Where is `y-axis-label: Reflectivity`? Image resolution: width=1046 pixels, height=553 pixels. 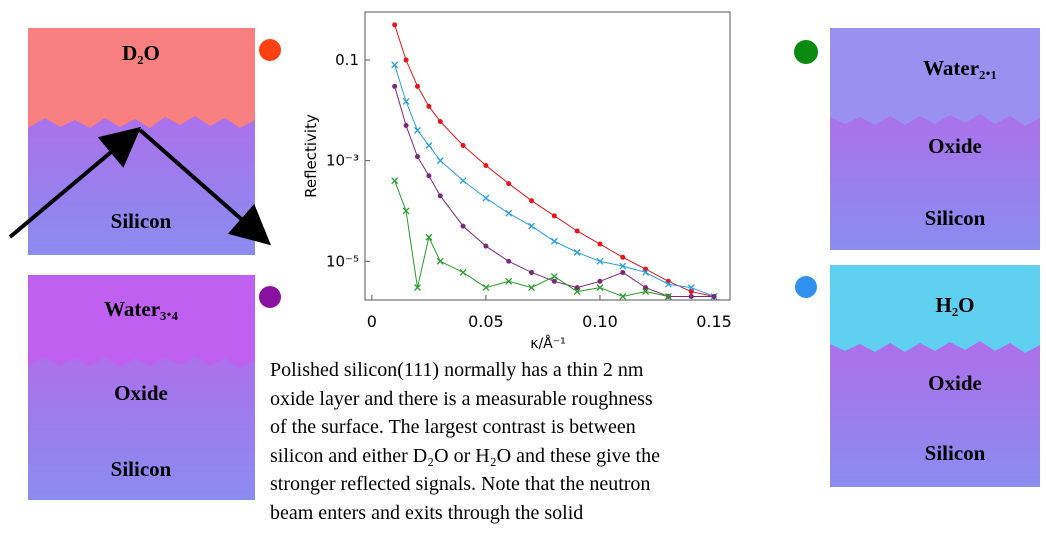 y-axis-label: Reflectivity is located at coordinates (311, 156).